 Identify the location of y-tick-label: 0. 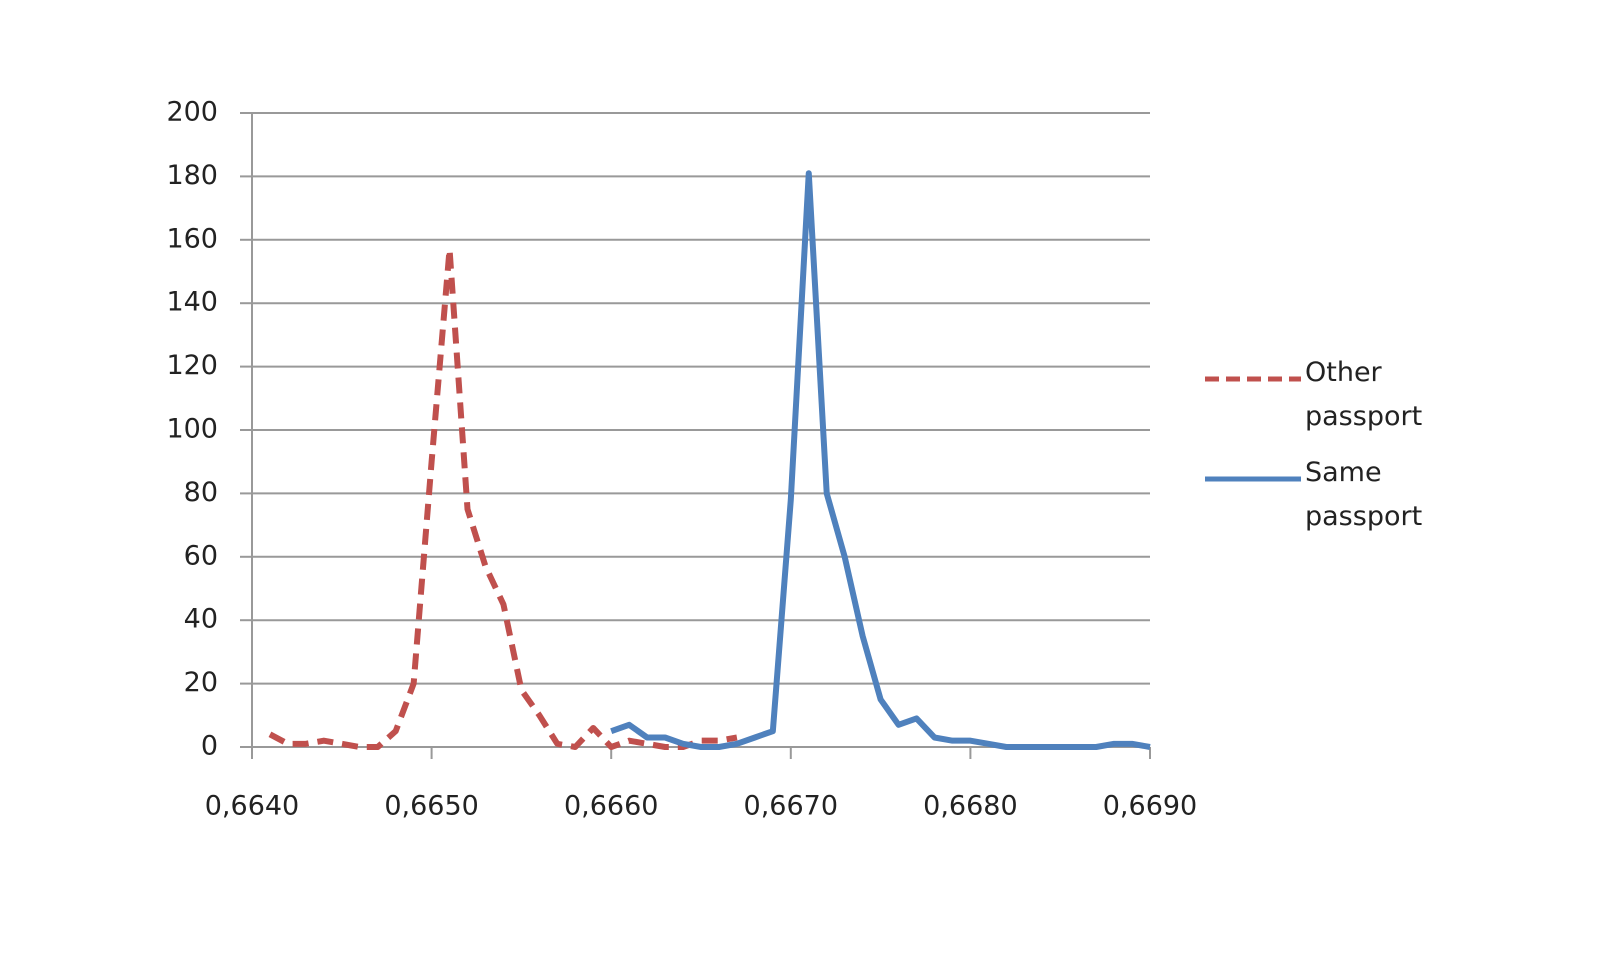
(209, 746).